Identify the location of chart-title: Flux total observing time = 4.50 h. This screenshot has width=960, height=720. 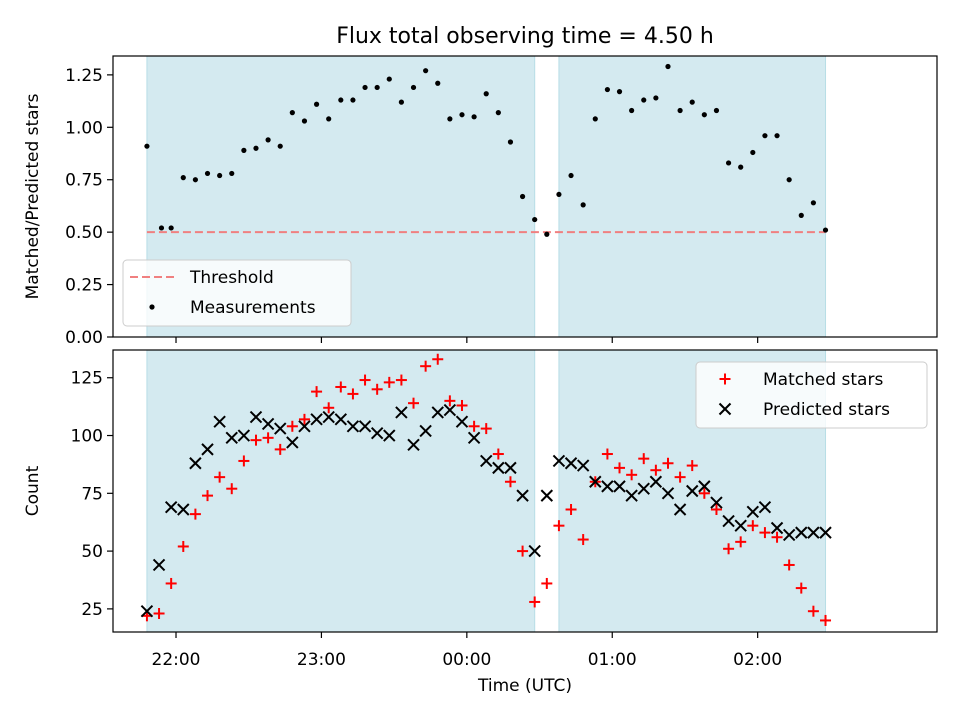
(525, 36).